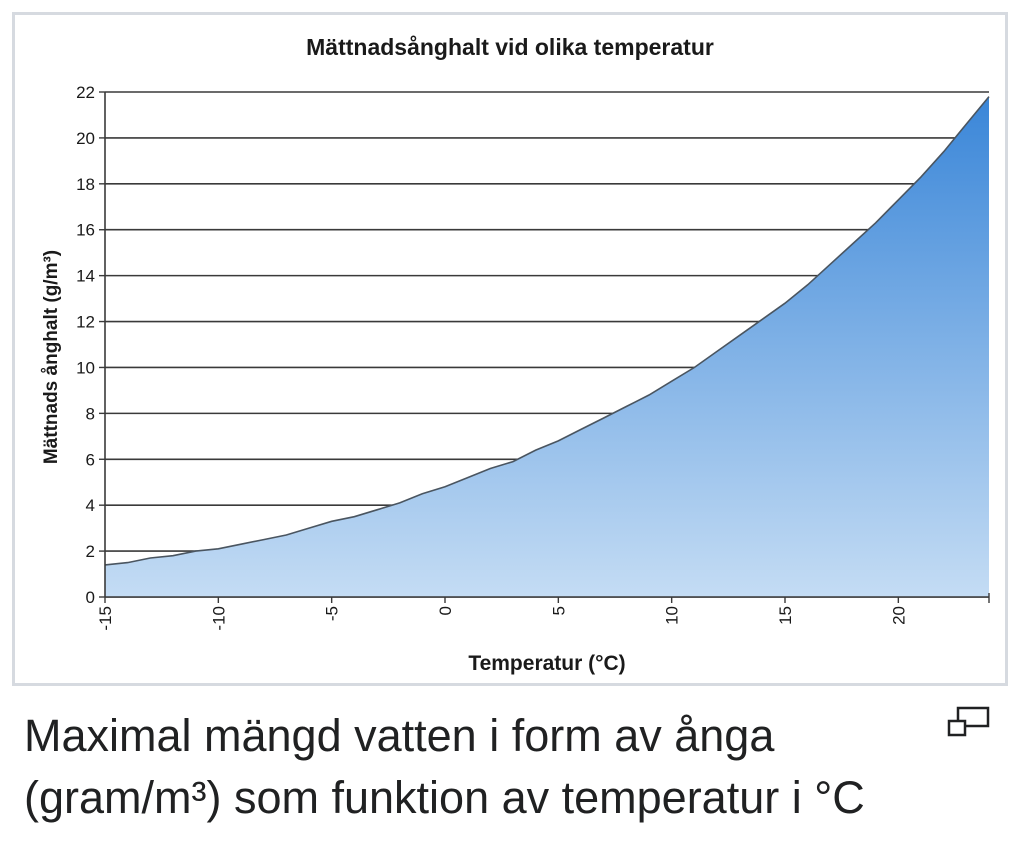  I want to click on y-axis-label: Mättnads ånghalt (g/m³), so click(51, 357).